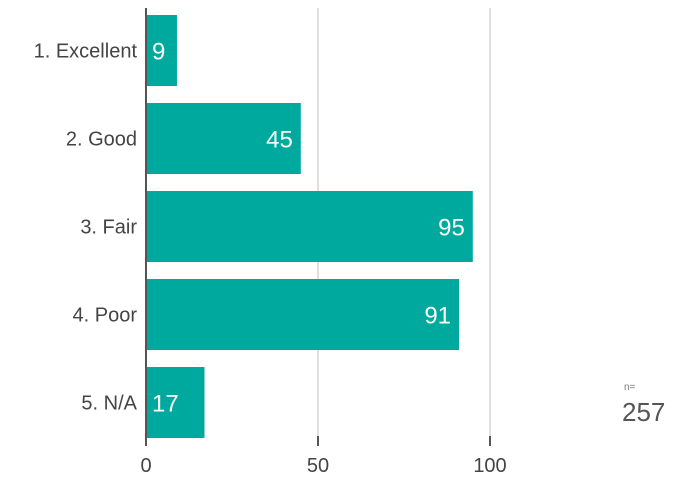  I want to click on category-label: 5. N/A, so click(109, 404).